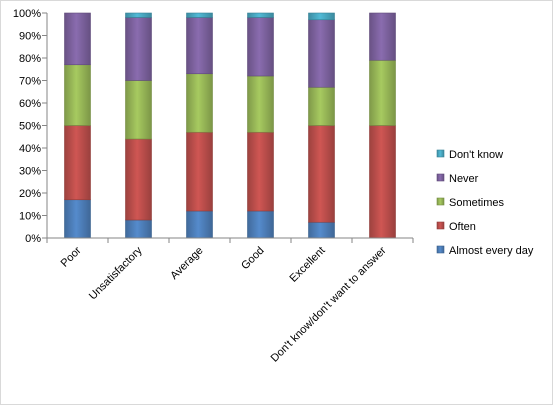 Image resolution: width=553 pixels, height=405 pixels. I want to click on legend-label: Often, so click(462, 227).